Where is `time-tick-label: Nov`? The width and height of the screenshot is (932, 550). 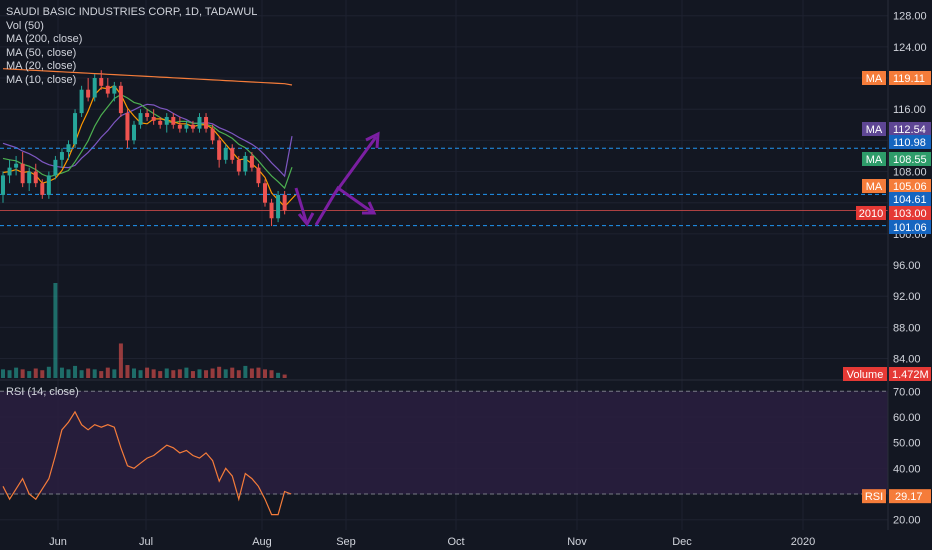 time-tick-label: Nov is located at coordinates (577, 542).